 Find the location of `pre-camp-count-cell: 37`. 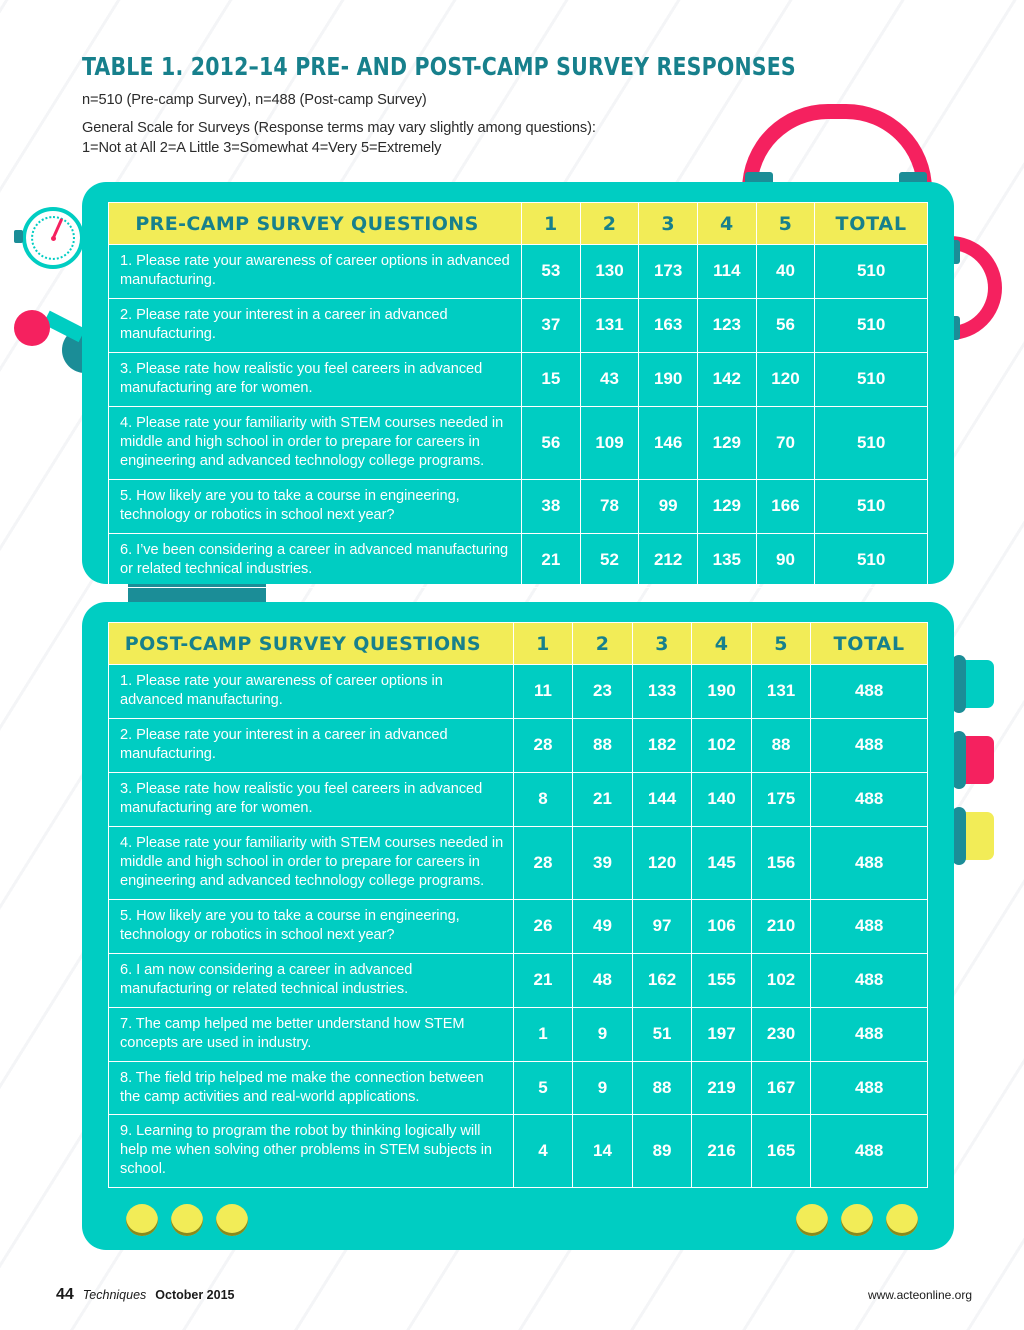

pre-camp-count-cell: 37 is located at coordinates (551, 325).